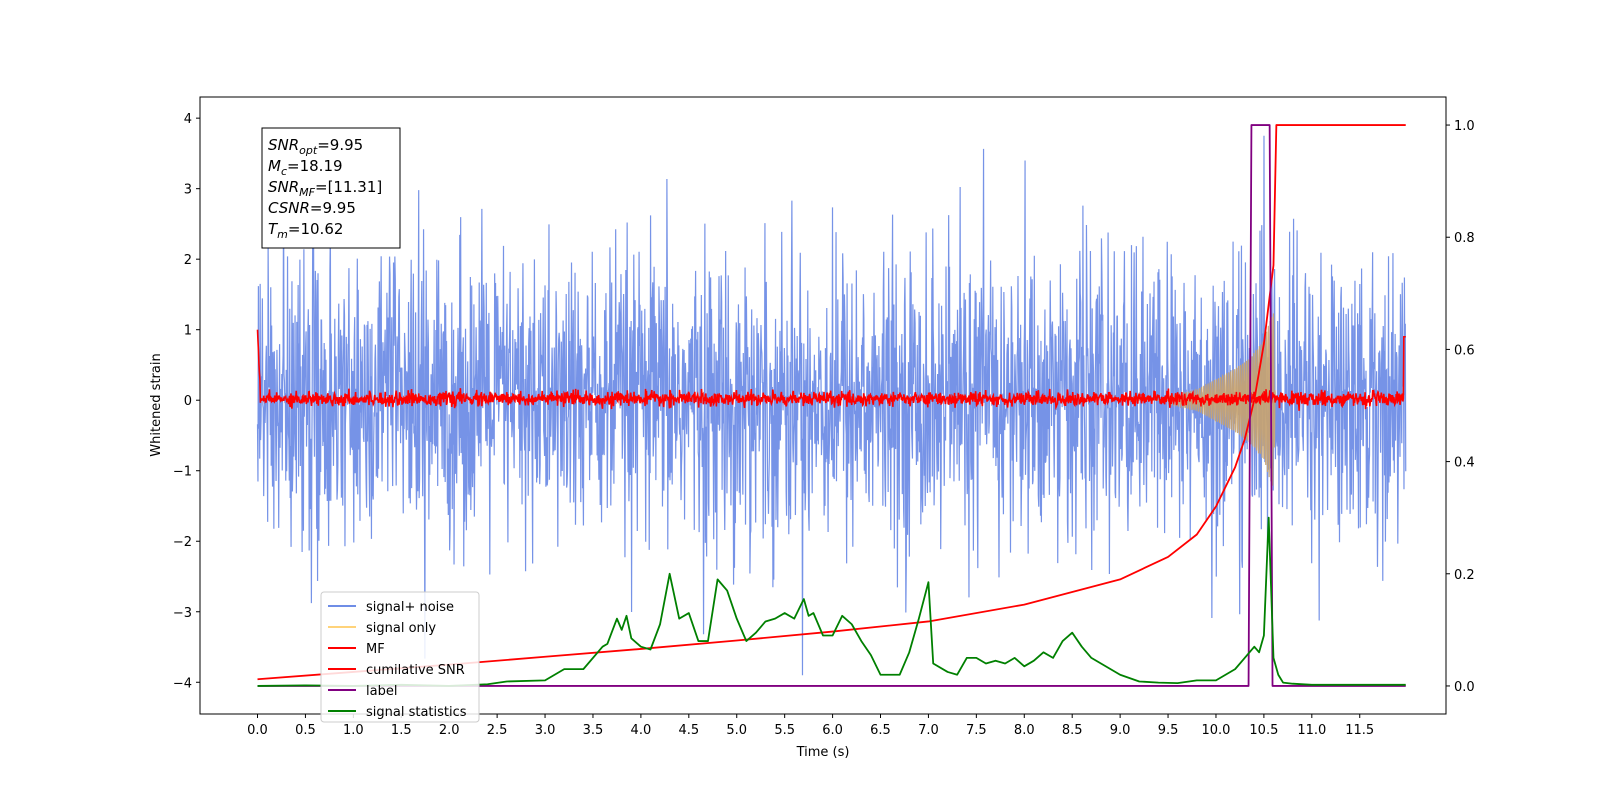 Image resolution: width=1600 pixels, height=800 pixels. I want to click on y2-tick-label: 1.0, so click(1464, 126).